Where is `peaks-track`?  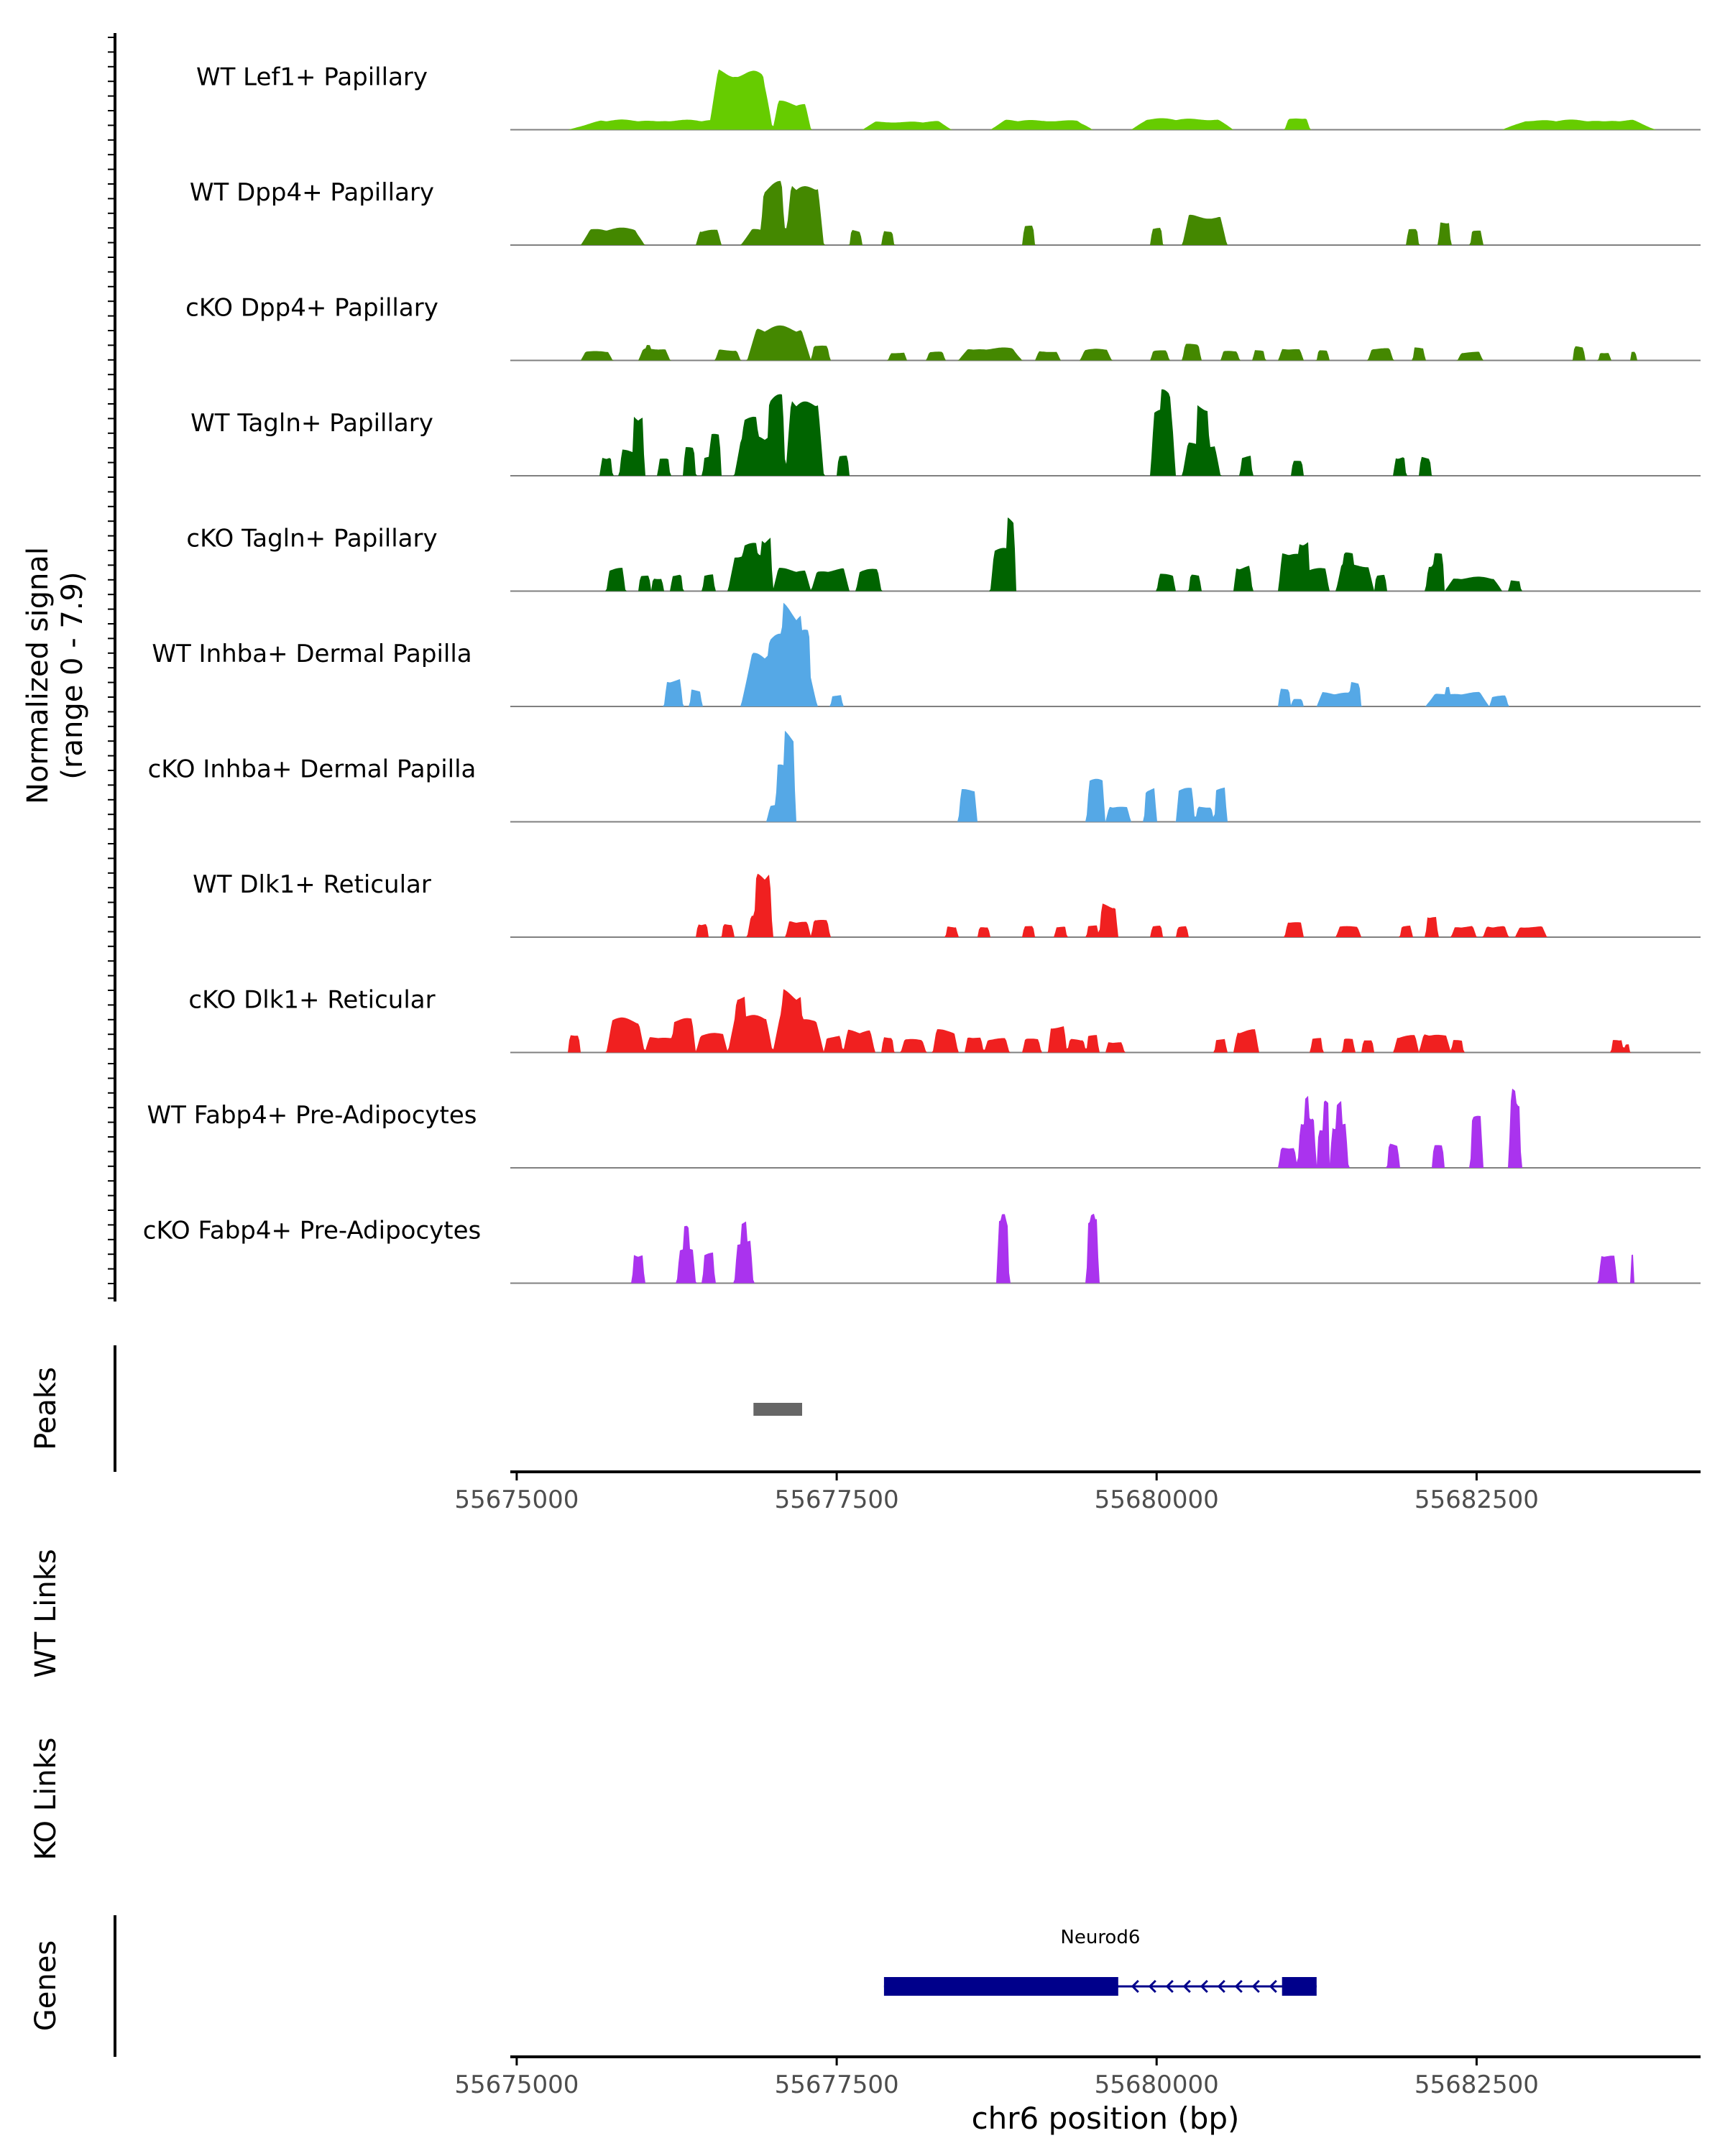
peaks-track is located at coordinates (777, 1409).